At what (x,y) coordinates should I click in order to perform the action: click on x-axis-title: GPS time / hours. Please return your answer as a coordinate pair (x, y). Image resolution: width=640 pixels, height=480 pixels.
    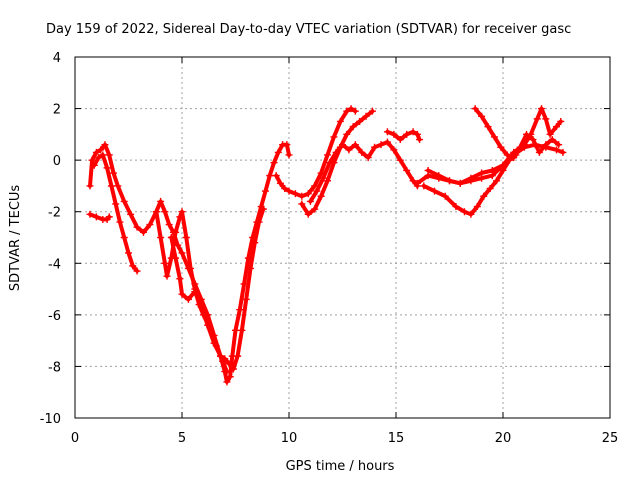
    Looking at the image, I should click on (340, 466).